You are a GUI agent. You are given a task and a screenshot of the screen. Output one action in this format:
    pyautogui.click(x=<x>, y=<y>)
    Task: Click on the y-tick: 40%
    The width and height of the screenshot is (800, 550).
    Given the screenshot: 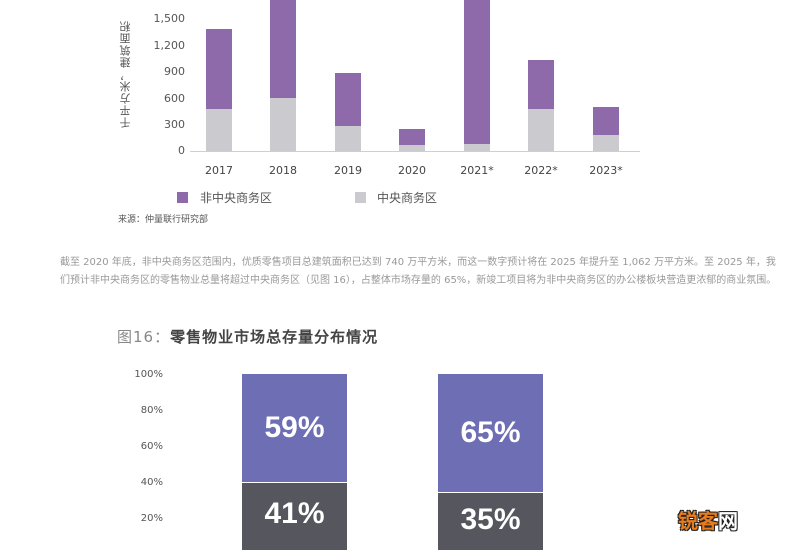 What is the action you would take?
    pyautogui.click(x=151, y=482)
    